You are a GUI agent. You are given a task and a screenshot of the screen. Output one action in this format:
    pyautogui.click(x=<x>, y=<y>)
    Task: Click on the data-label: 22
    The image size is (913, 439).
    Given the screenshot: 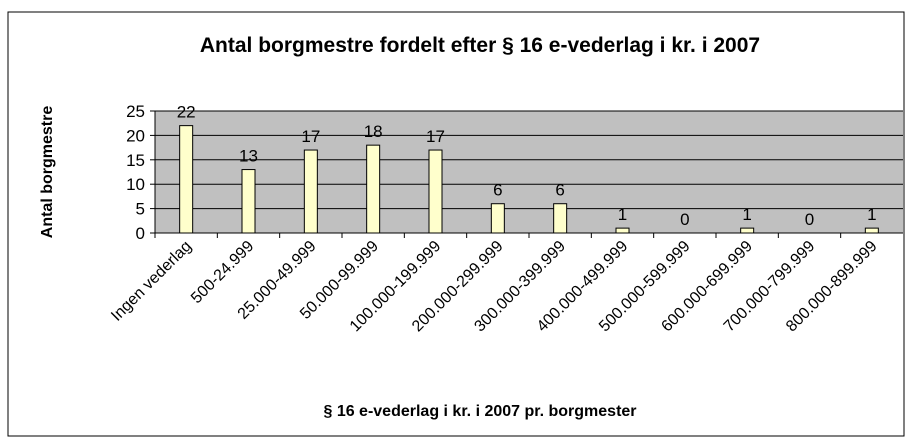 What is the action you would take?
    pyautogui.click(x=186, y=112)
    